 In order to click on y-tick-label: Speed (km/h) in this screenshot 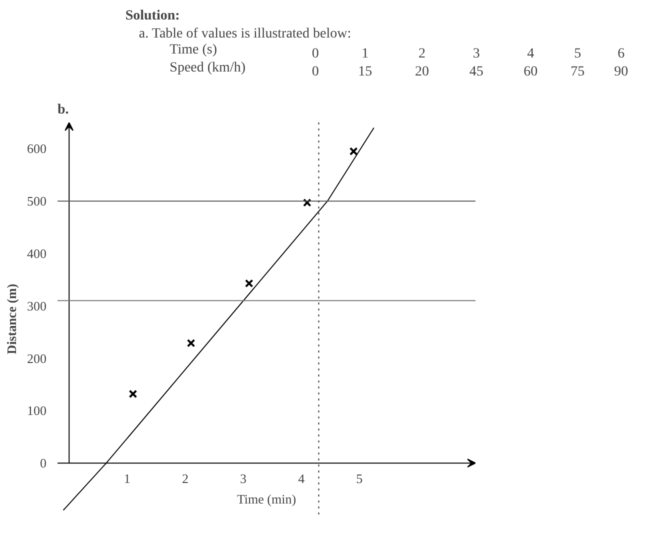, I will do `click(208, 68)`.